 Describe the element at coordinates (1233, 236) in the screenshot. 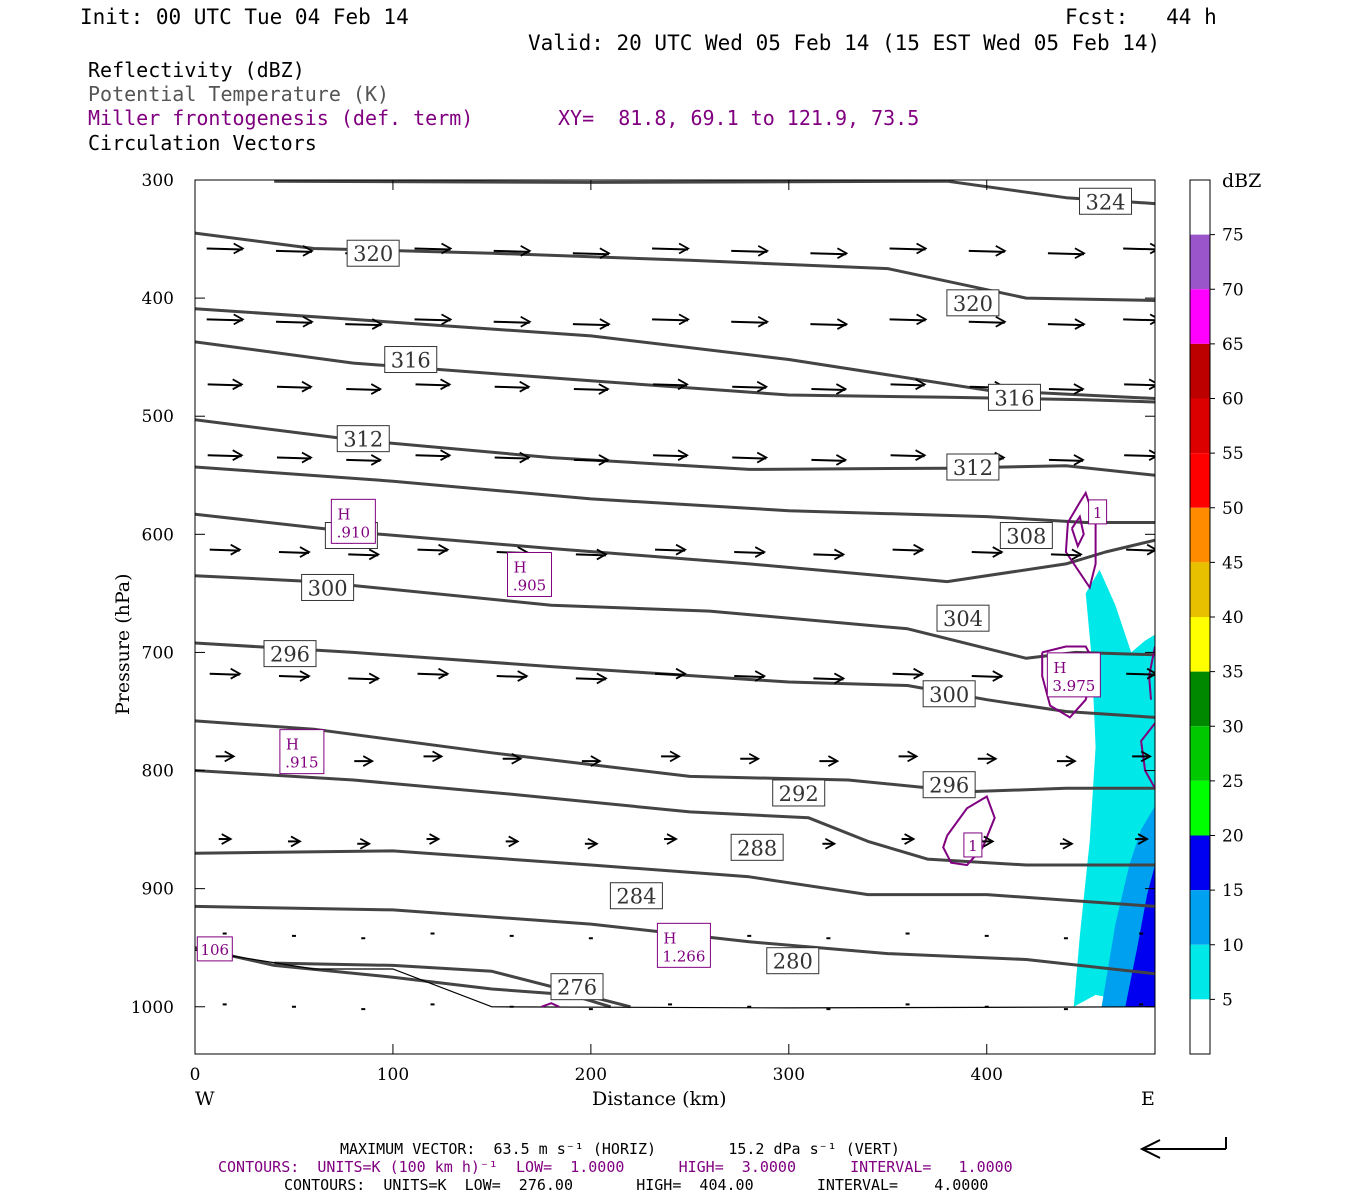

I see `colorbar-tick-label: 75` at that location.